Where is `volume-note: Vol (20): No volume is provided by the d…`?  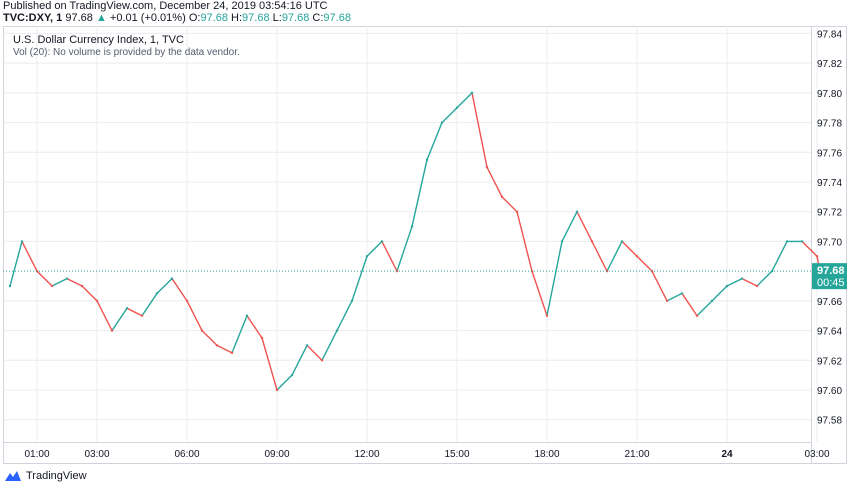
volume-note: Vol (20): No volume is provided by the d… is located at coordinates (126, 52).